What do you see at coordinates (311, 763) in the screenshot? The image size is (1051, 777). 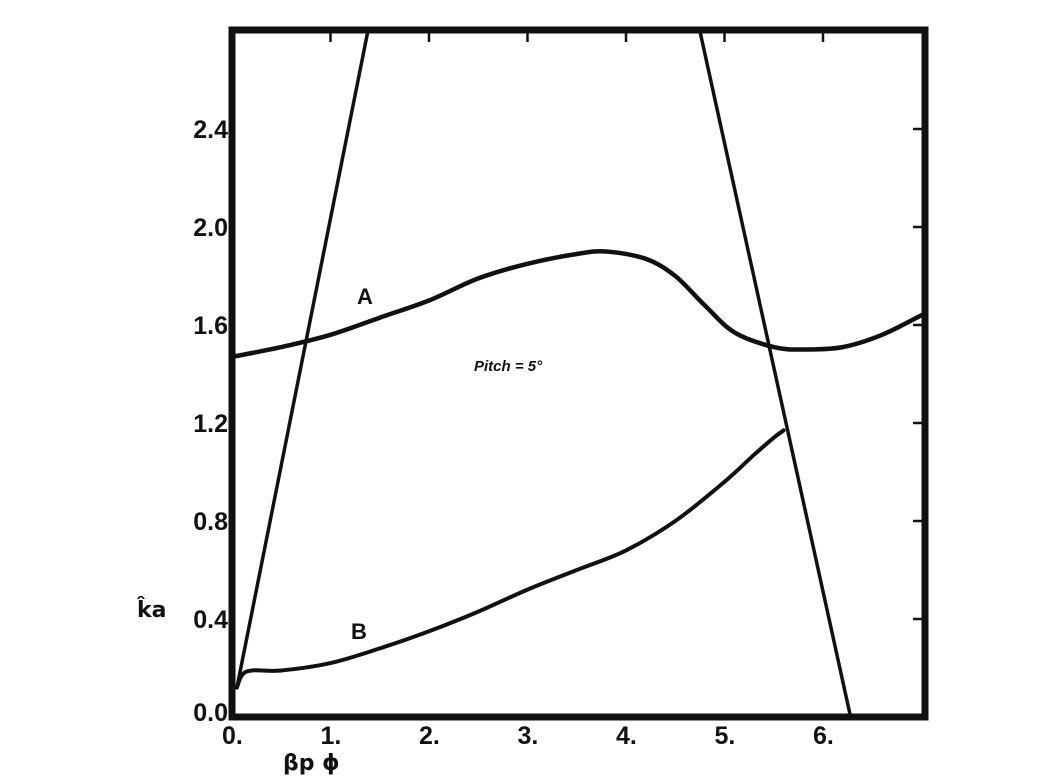 I see `x-axis-label: βp ɸ` at bounding box center [311, 763].